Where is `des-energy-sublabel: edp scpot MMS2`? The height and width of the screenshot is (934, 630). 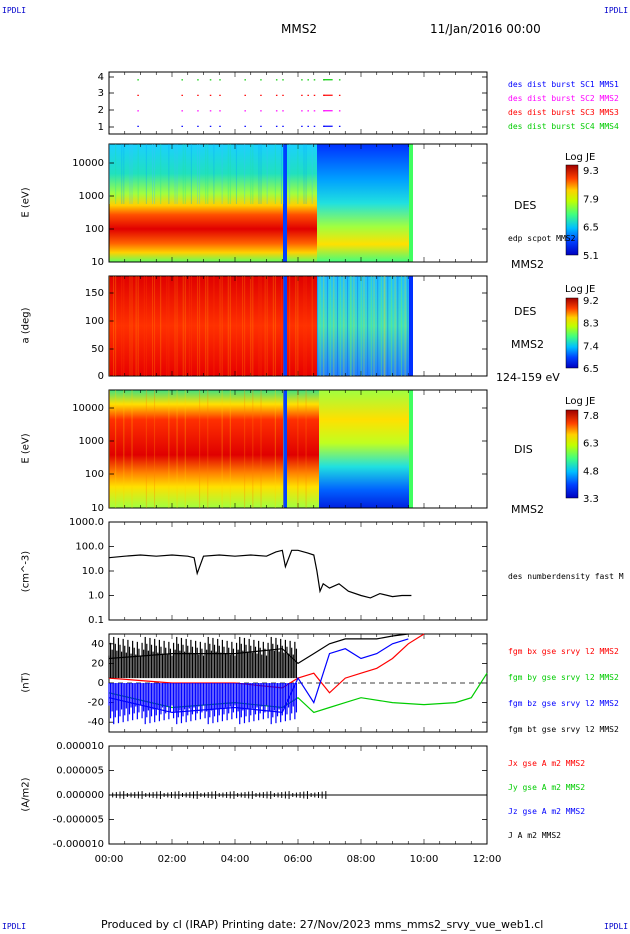 des-energy-sublabel: edp scpot MMS2 is located at coordinates (542, 238).